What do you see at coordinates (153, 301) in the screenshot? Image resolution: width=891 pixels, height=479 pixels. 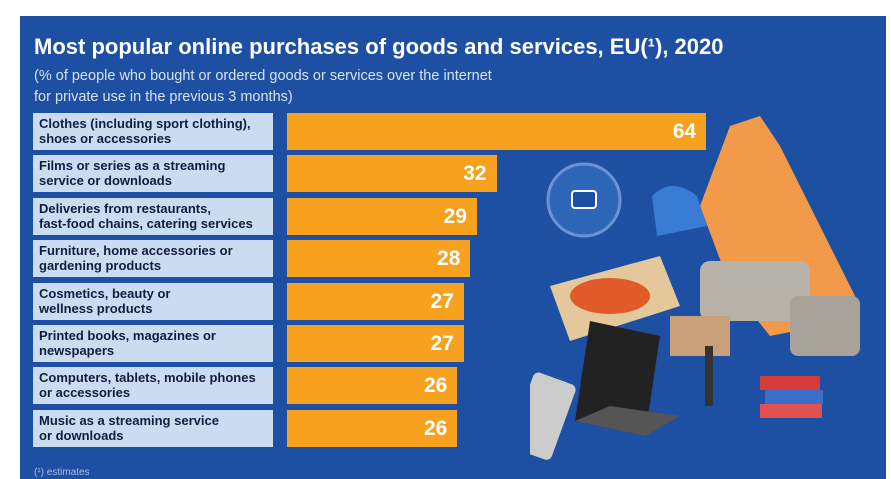 I see `category-label: Cosmetics, beauty or wellness products` at bounding box center [153, 301].